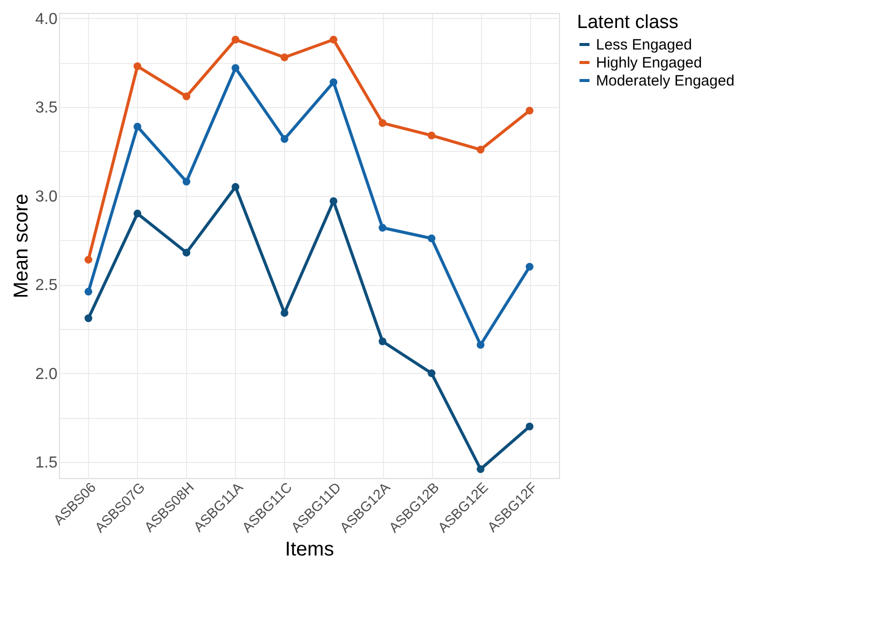 The height and width of the screenshot is (625, 896). What do you see at coordinates (644, 45) in the screenshot?
I see `legend-label: Less Engaged` at bounding box center [644, 45].